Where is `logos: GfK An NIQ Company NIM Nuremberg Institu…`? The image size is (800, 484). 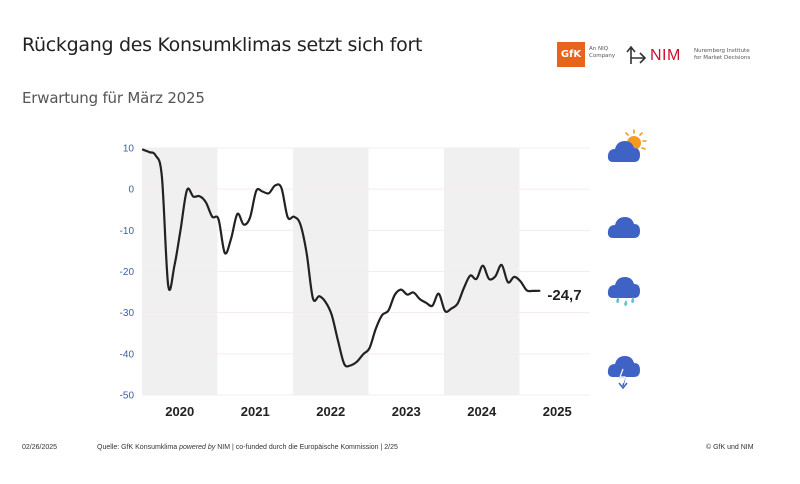 logos: GfK An NIQ Company NIM Nuremberg Institu… is located at coordinates (665, 57).